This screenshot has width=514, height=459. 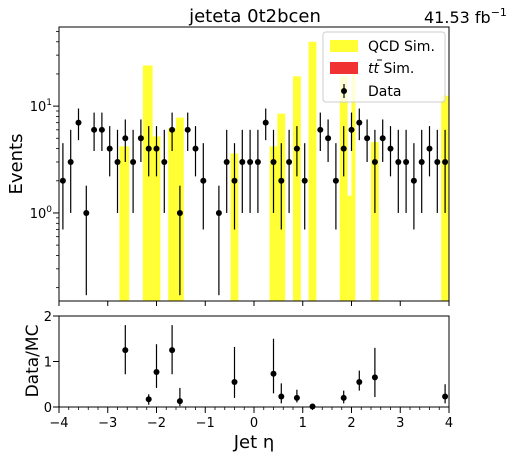 What do you see at coordinates (38, 107) in the screenshot?
I see `main-ytick-base-1: 10` at bounding box center [38, 107].